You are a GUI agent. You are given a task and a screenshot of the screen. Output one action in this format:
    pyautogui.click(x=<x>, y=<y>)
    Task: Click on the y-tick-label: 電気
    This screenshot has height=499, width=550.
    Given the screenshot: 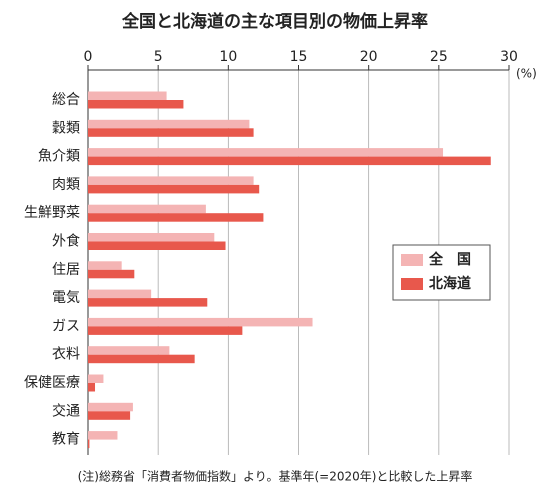 What is the action you would take?
    pyautogui.click(x=66, y=298)
    